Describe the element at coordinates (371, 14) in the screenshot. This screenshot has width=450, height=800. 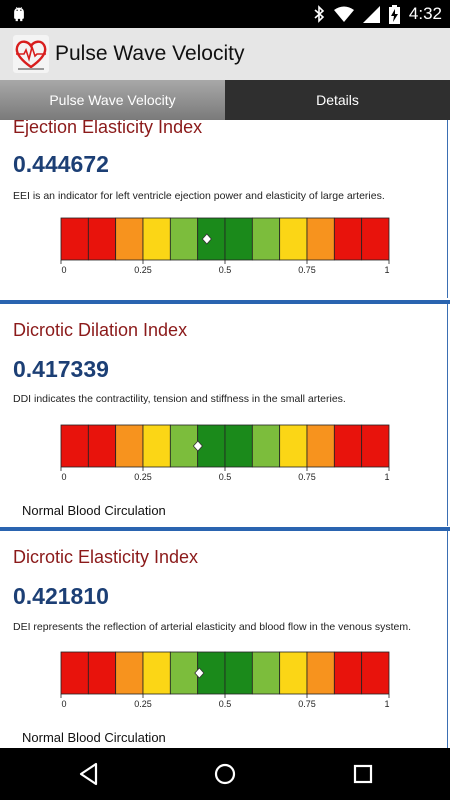
I see `signal-icon` at that location.